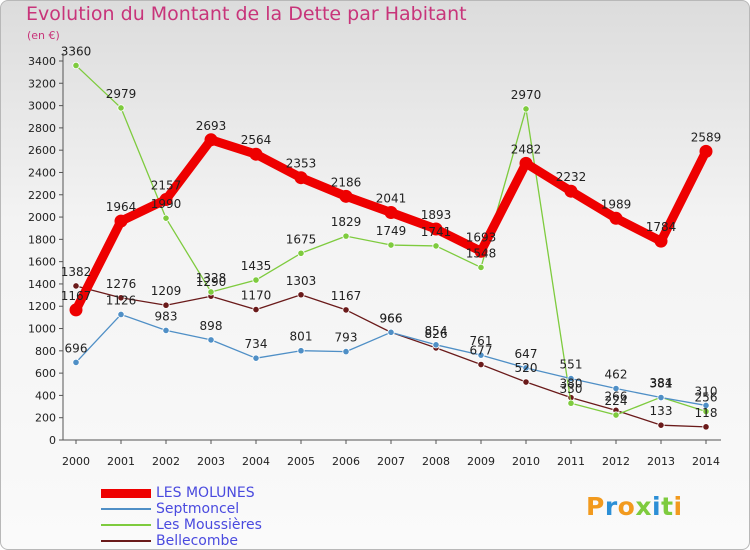  What do you see at coordinates (661, 411) in the screenshot?
I see `data-label: 133` at bounding box center [661, 411].